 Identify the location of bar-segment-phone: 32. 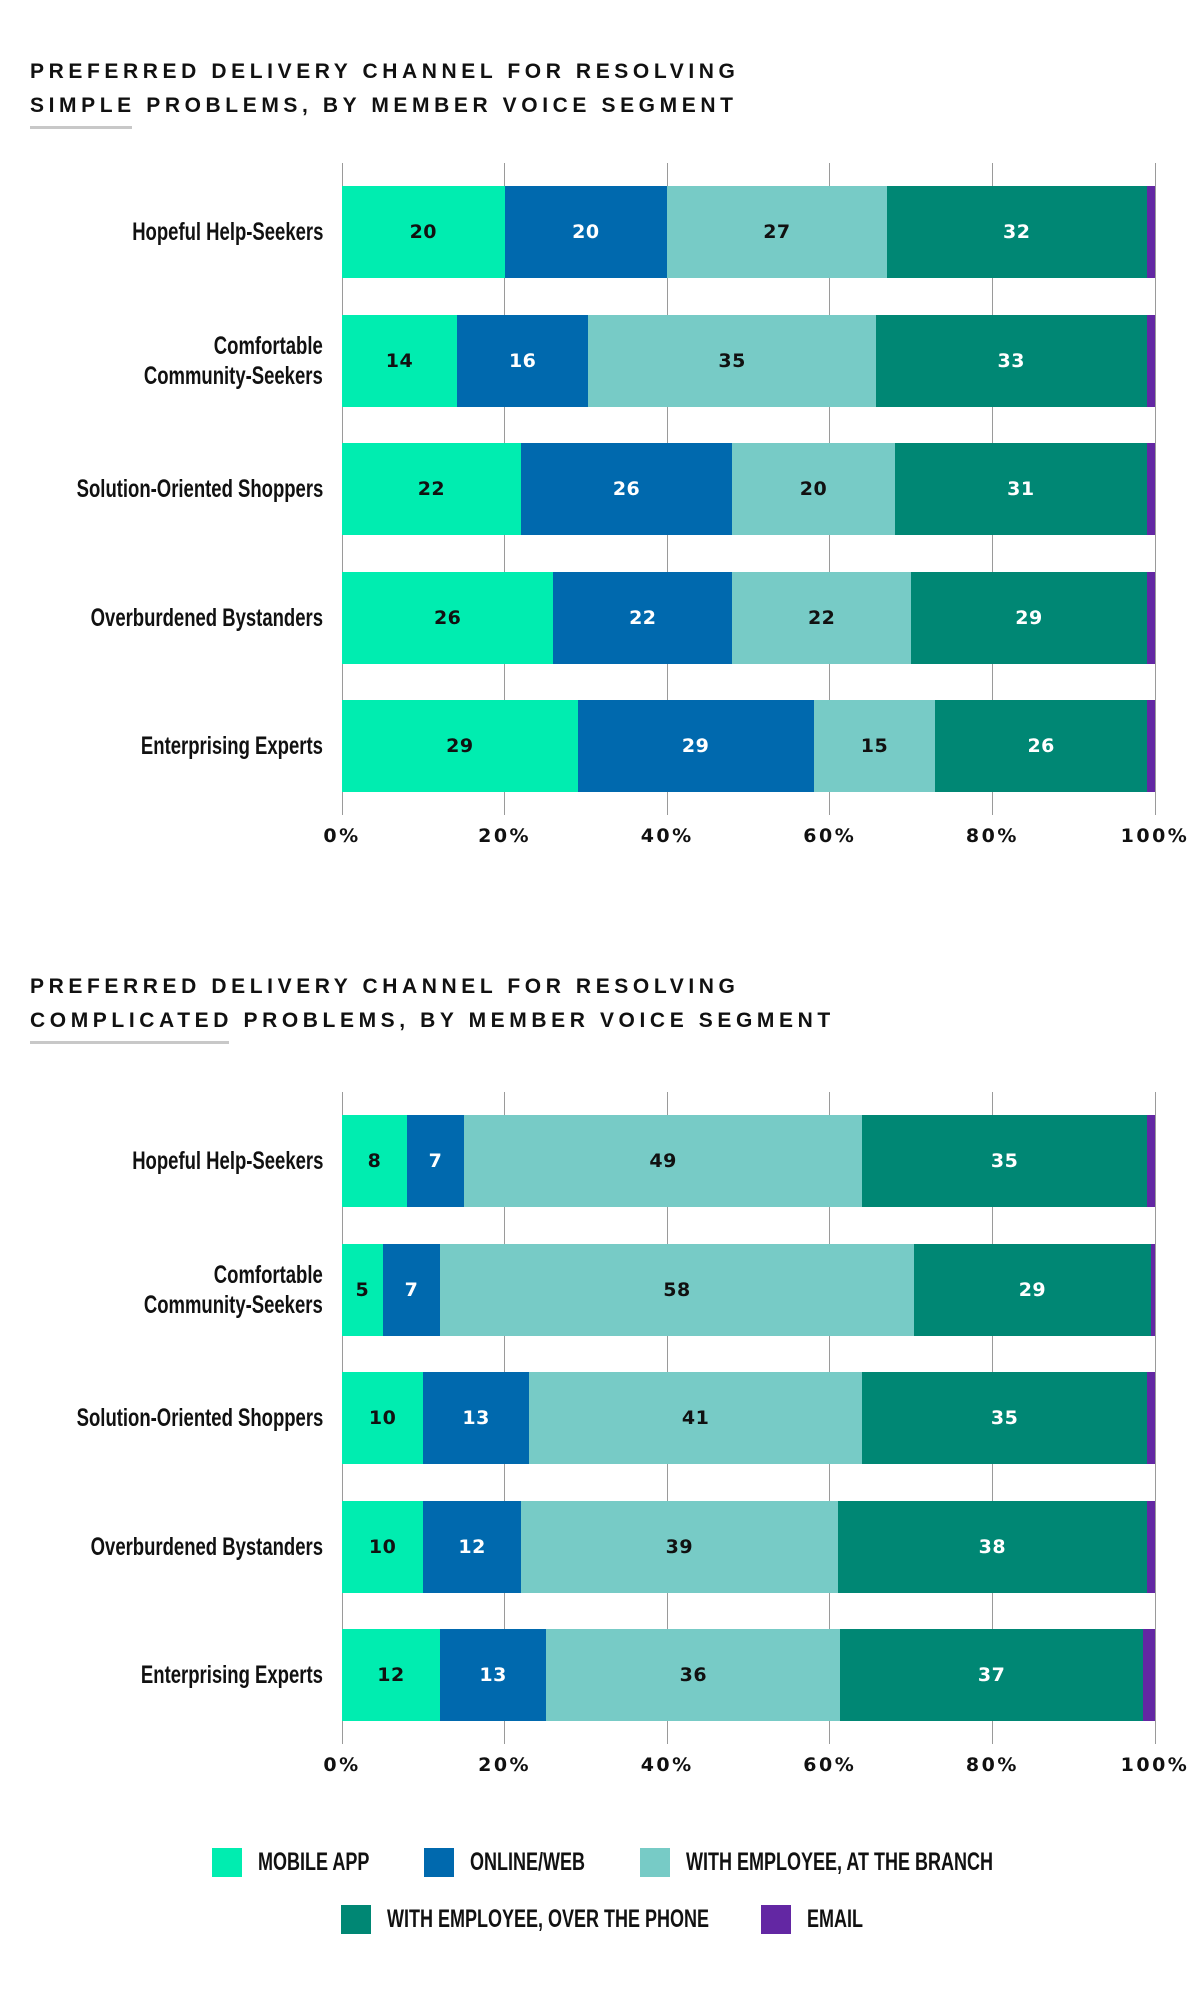
(1016, 232).